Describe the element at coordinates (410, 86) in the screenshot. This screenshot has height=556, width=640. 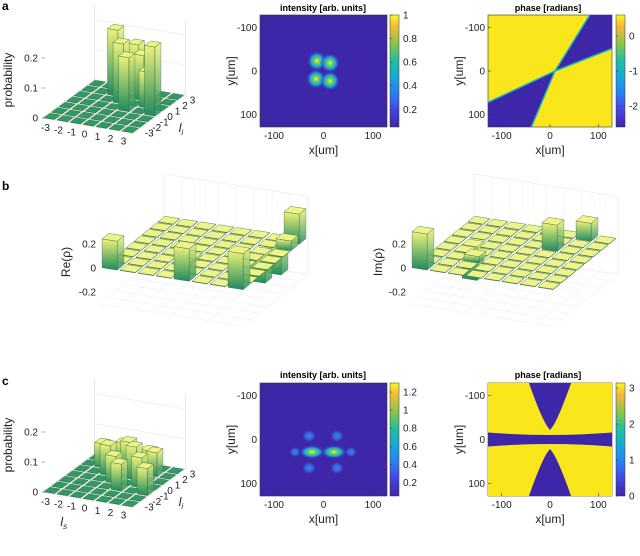
I see `colorbar-tick-label: 0.4` at that location.